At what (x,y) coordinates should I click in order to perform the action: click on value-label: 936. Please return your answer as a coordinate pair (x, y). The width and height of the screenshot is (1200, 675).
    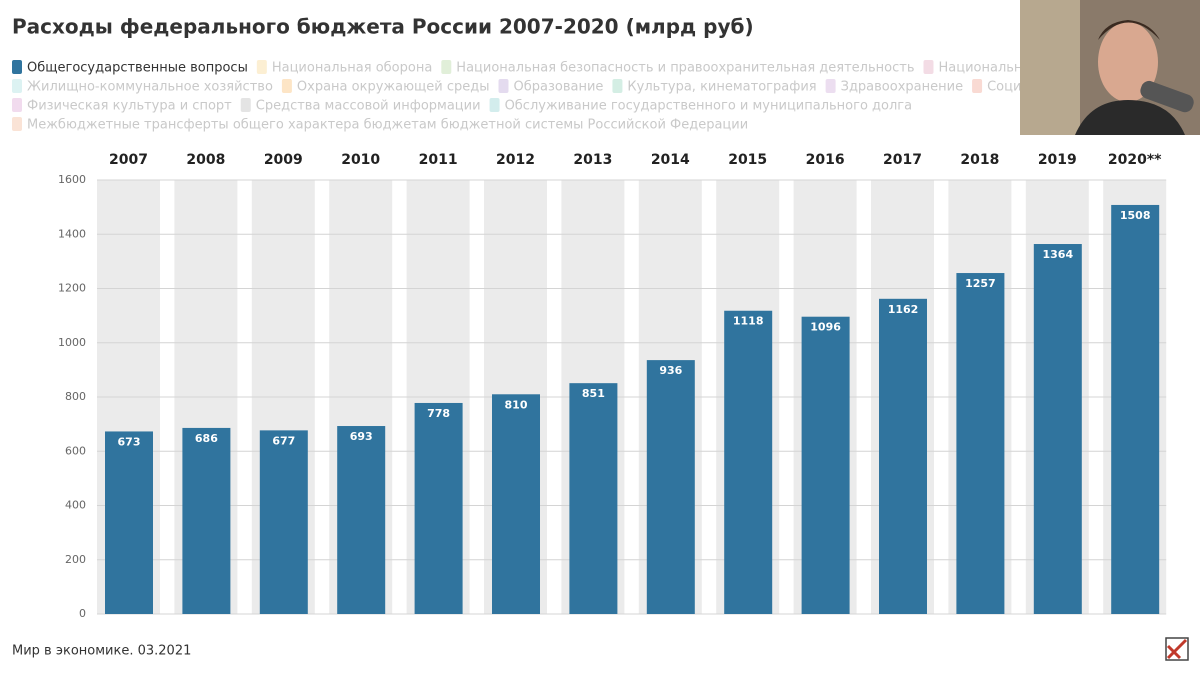
    Looking at the image, I should click on (670, 370).